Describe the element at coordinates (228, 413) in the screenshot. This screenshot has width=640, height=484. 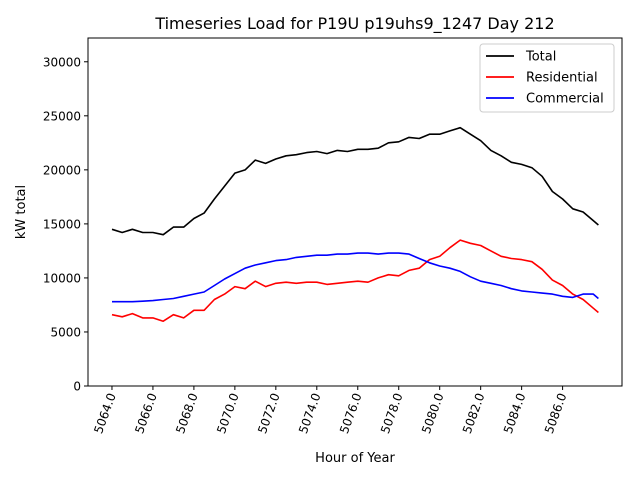
I see `x-tick-label: 5070.0` at that location.